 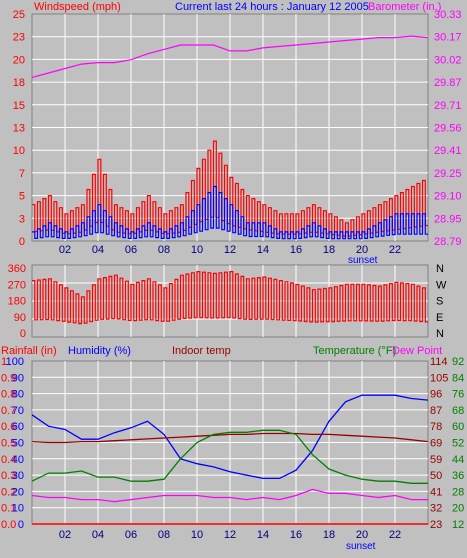 I want to click on wind-x-tick-label: 12, so click(x=230, y=250).